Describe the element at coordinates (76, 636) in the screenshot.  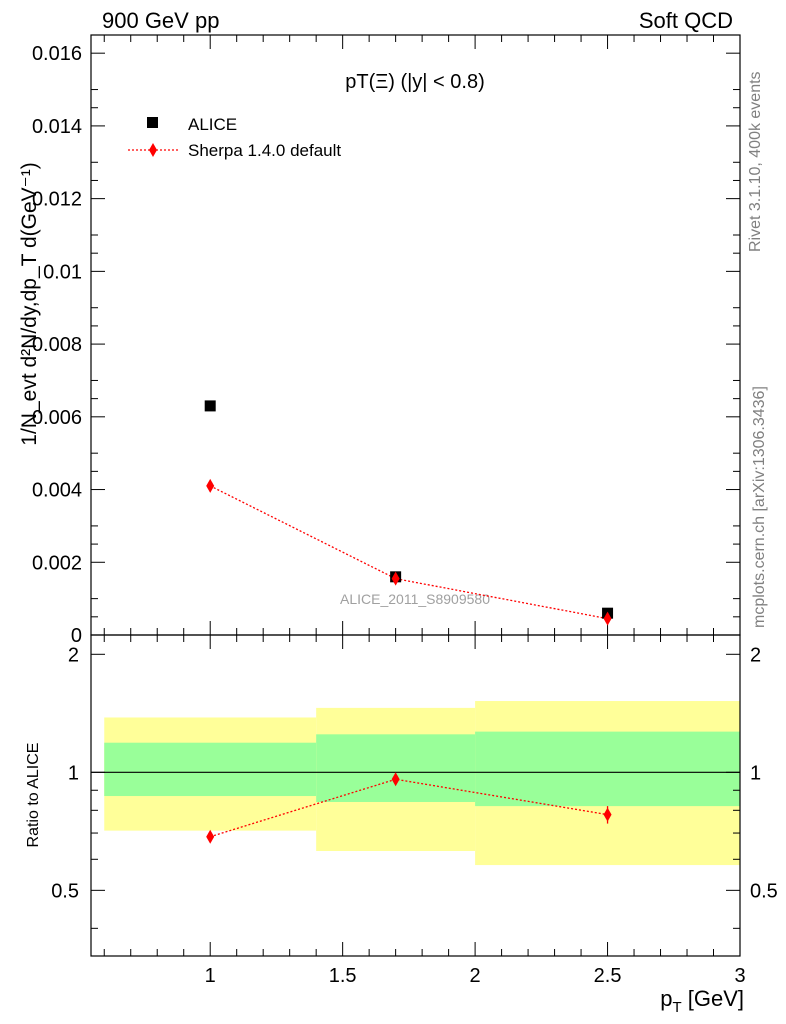
I see `main-y-tick-label-zero: 0` at that location.